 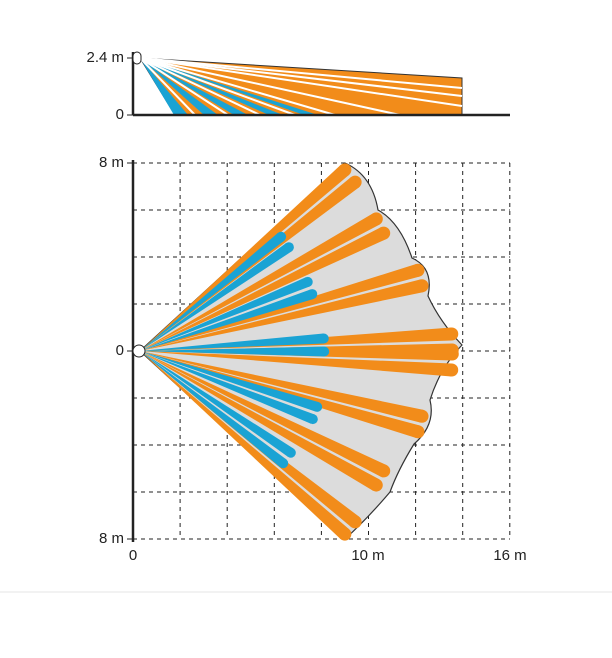 I want to click on x-label: 0, so click(x=133, y=555).